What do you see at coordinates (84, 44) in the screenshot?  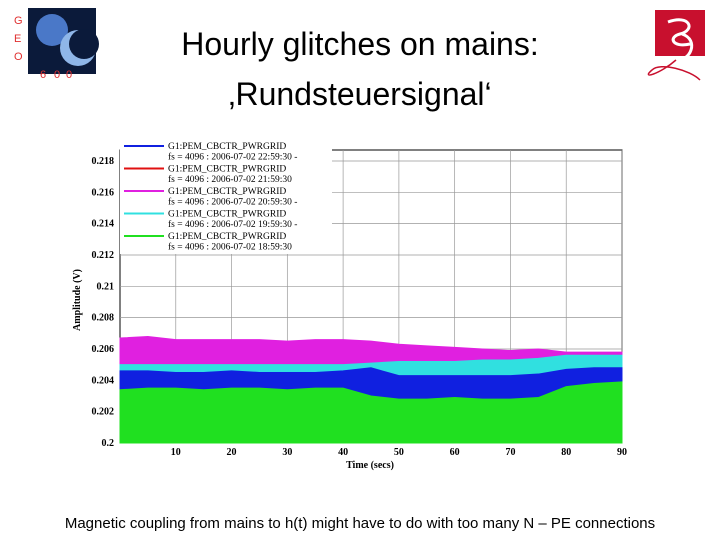 I see `logo-shadow` at bounding box center [84, 44].